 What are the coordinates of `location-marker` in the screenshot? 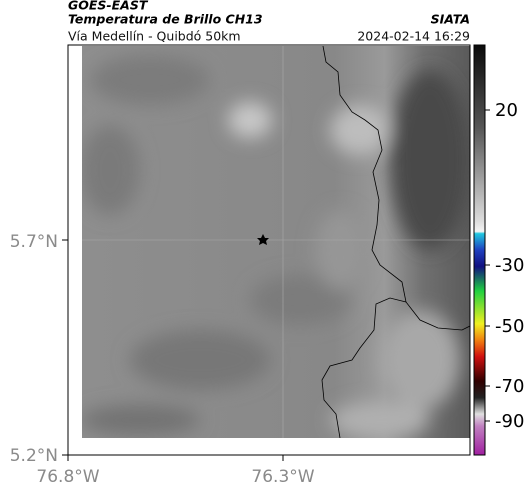 It's located at (263, 239).